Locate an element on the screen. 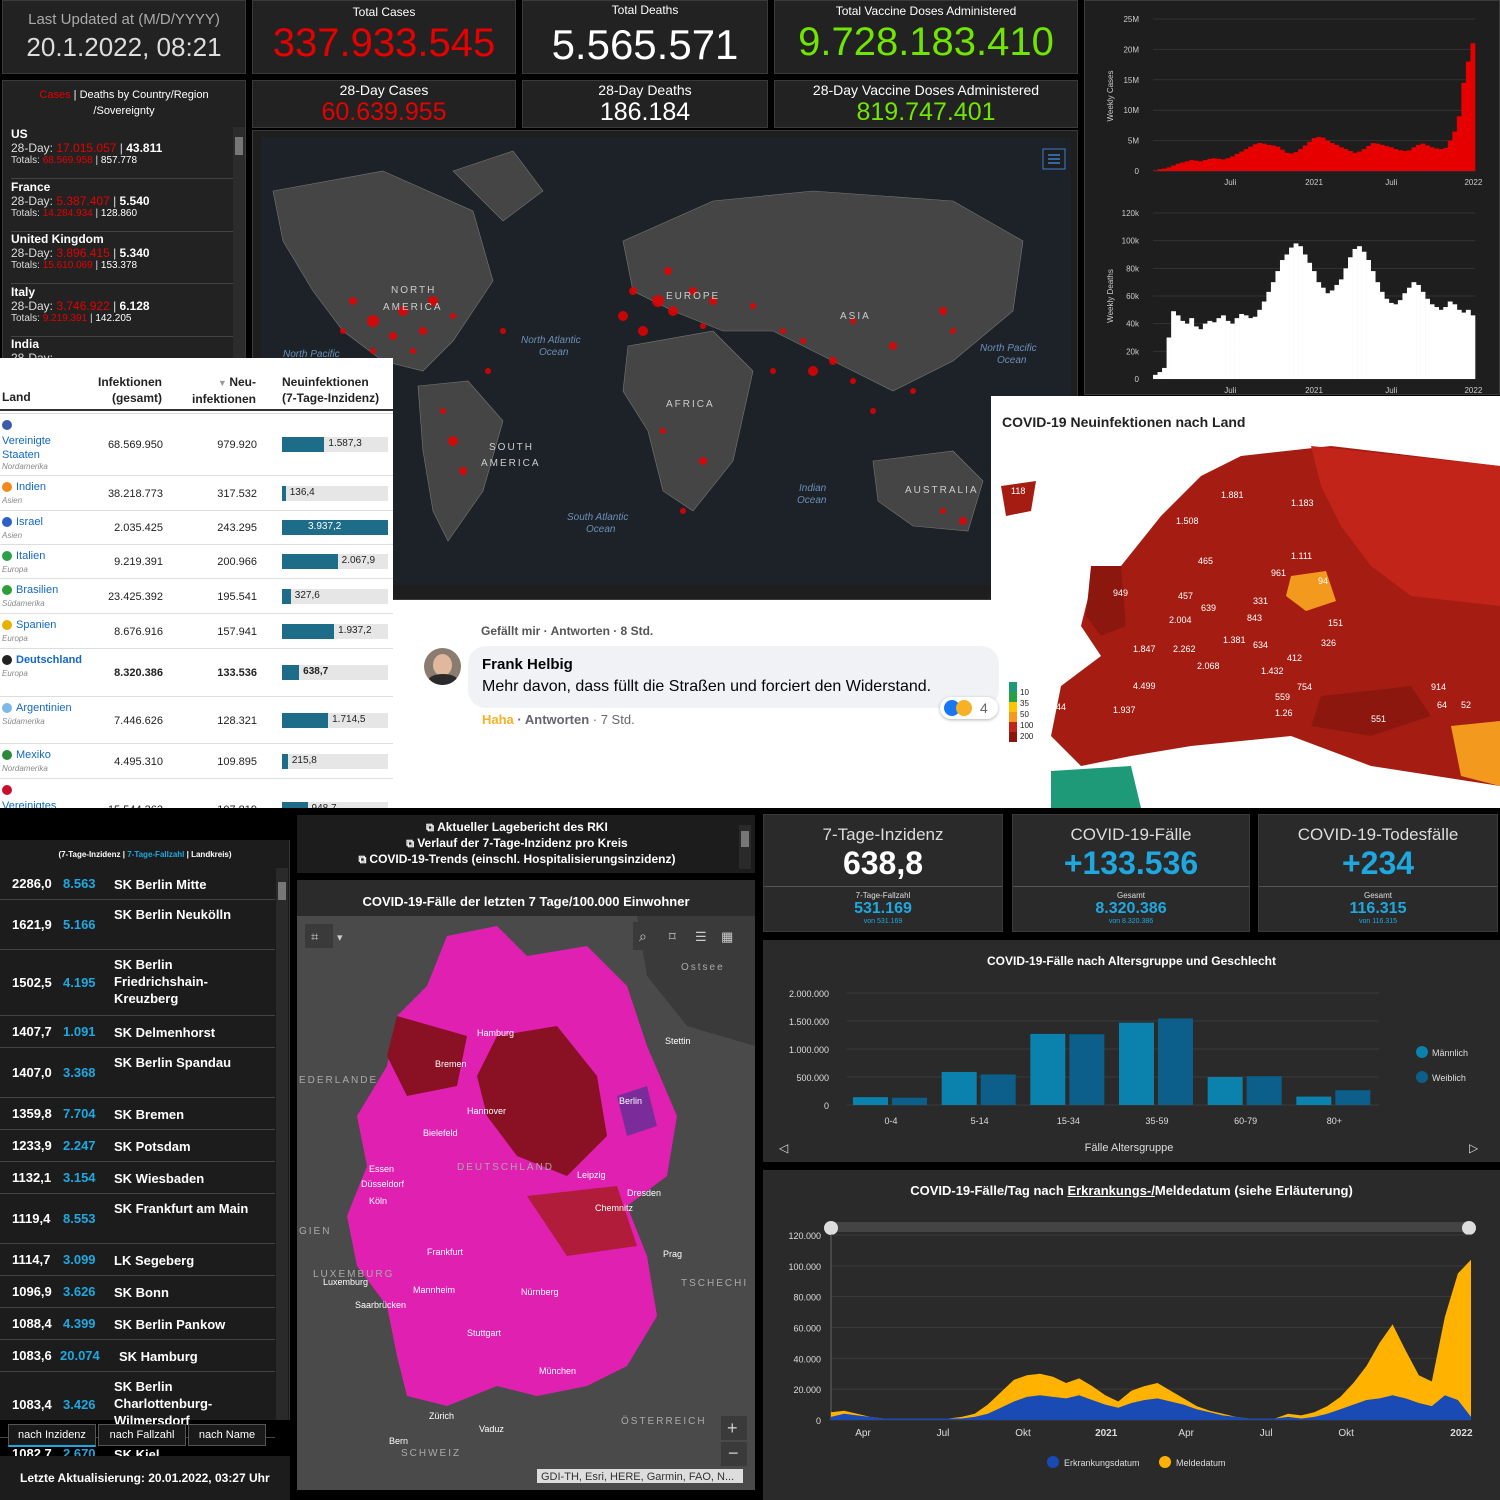 Image resolution: width=1500 pixels, height=1500 pixels. table-row: Spanien Europa 8.676.916 157.941 1.937,2 is located at coordinates (196, 630).